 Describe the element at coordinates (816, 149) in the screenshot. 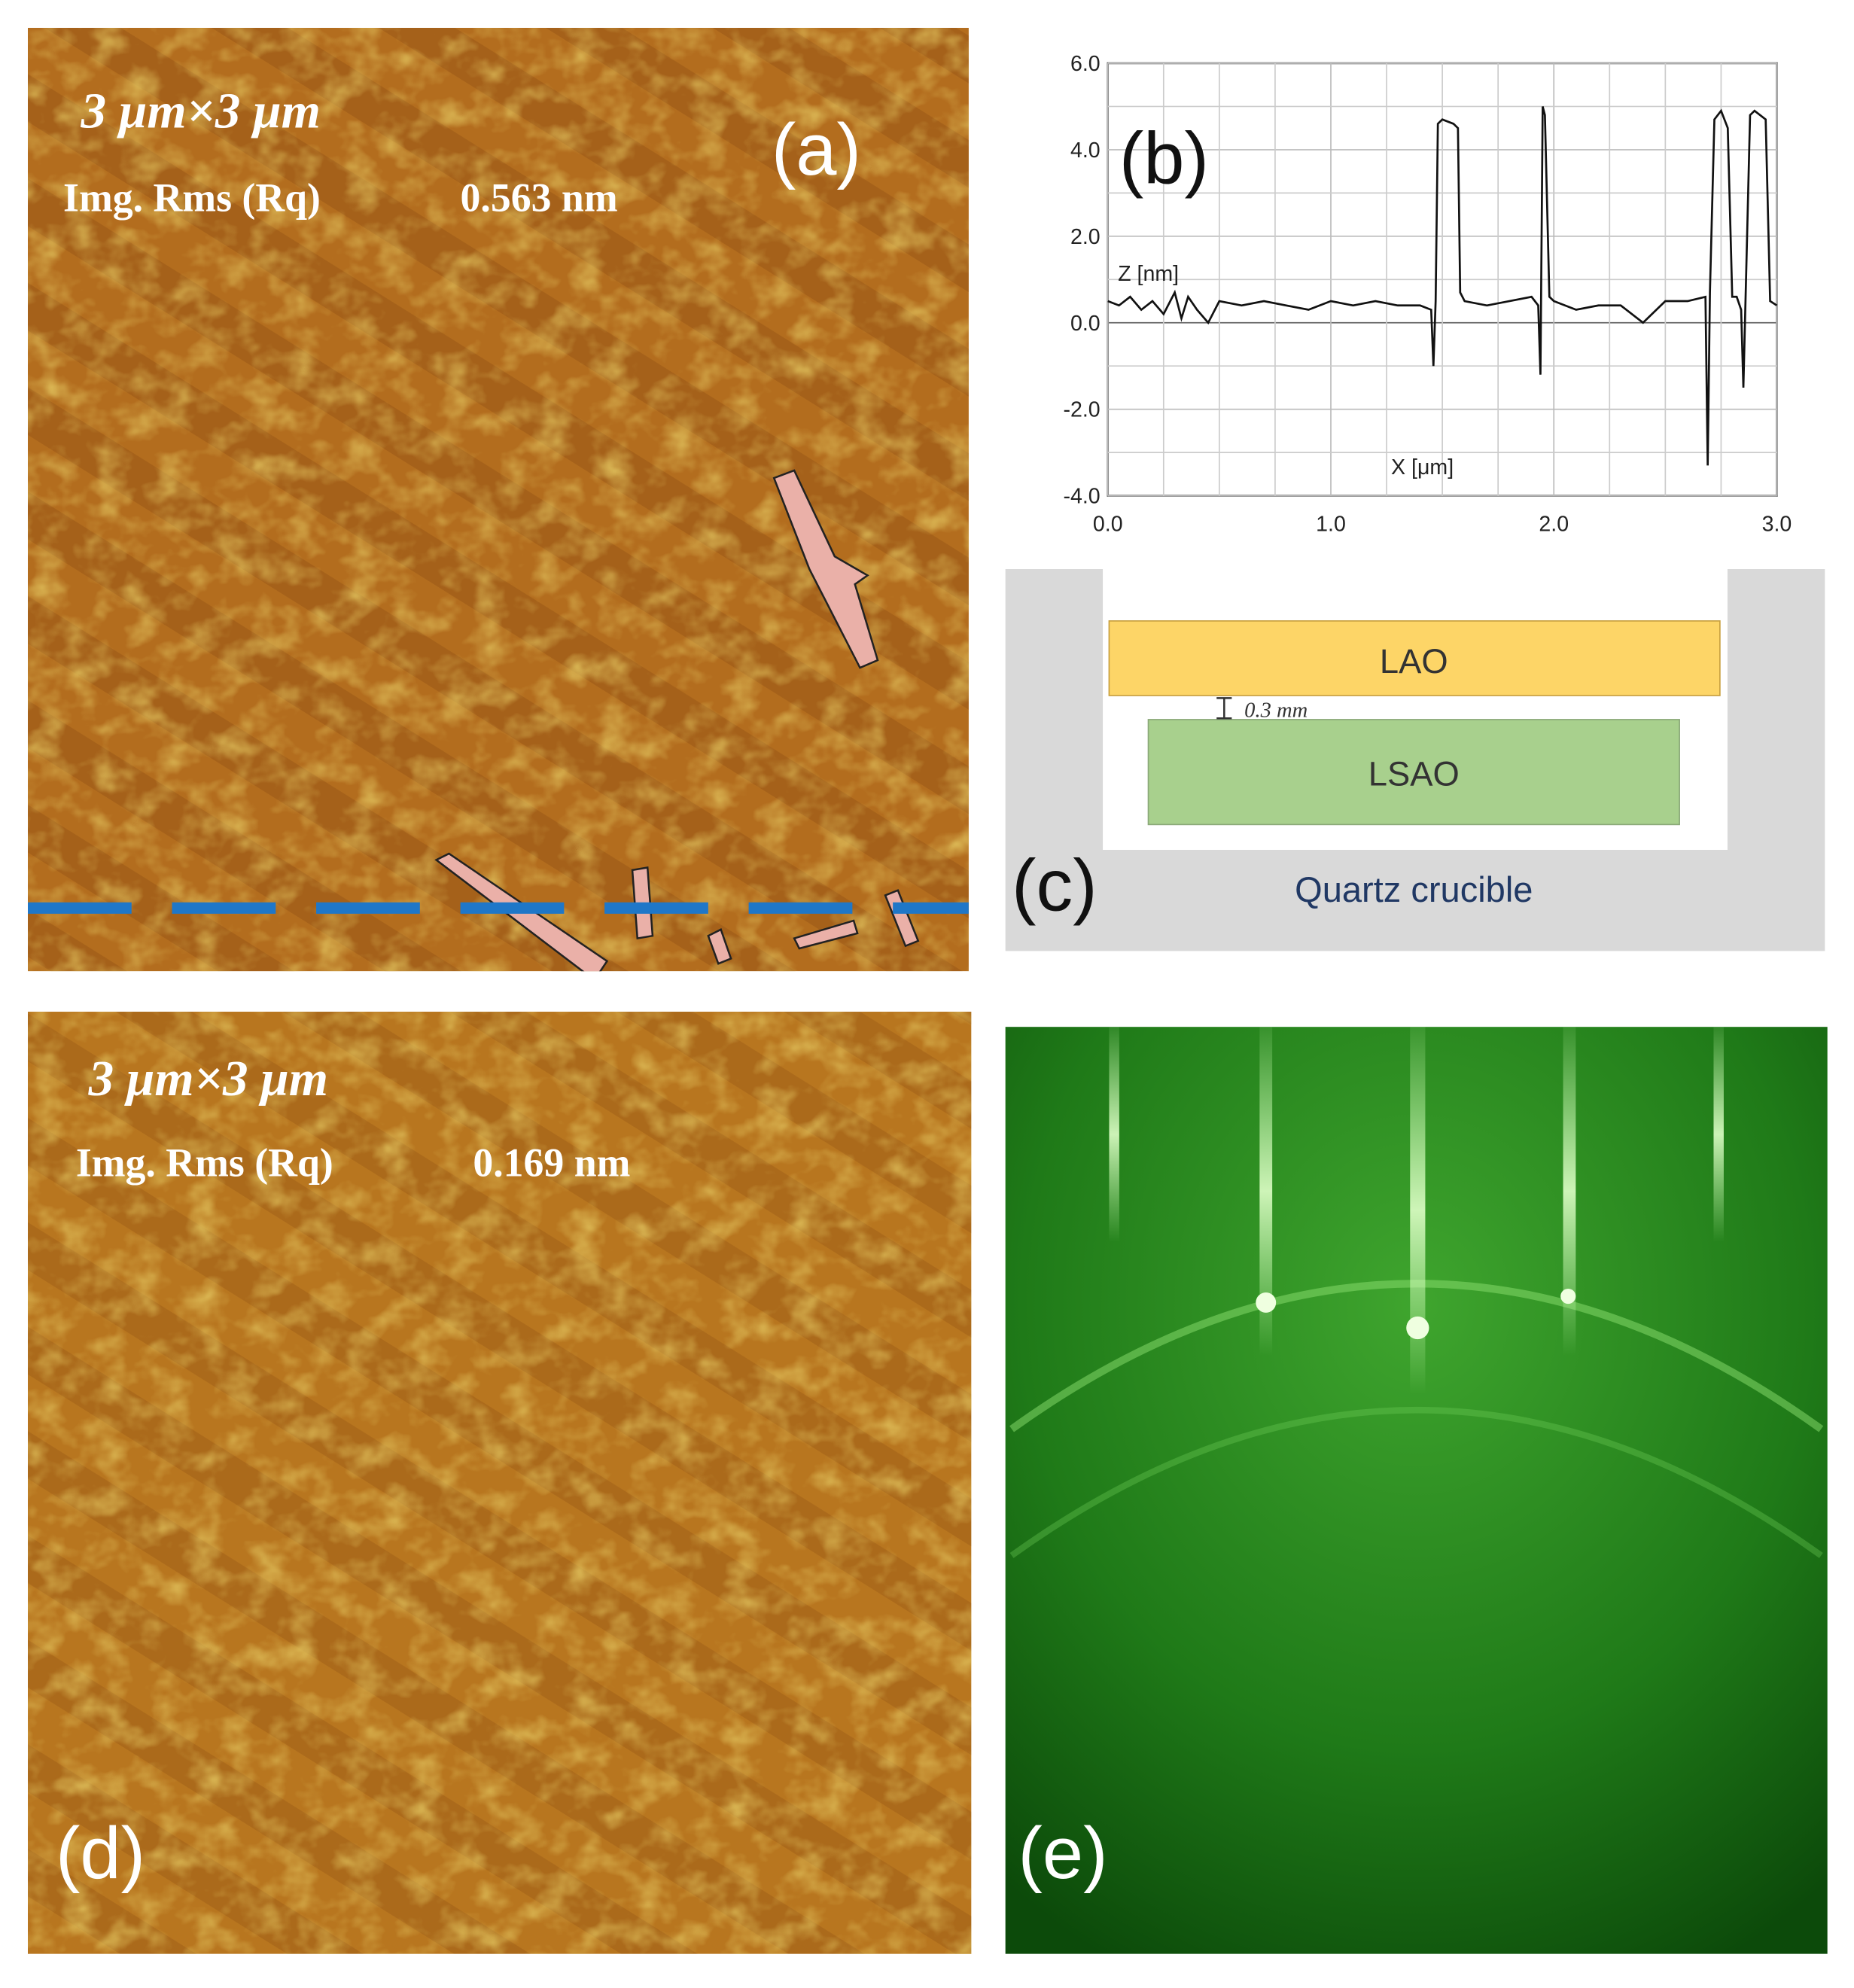

I see `panel-label: (a)` at that location.